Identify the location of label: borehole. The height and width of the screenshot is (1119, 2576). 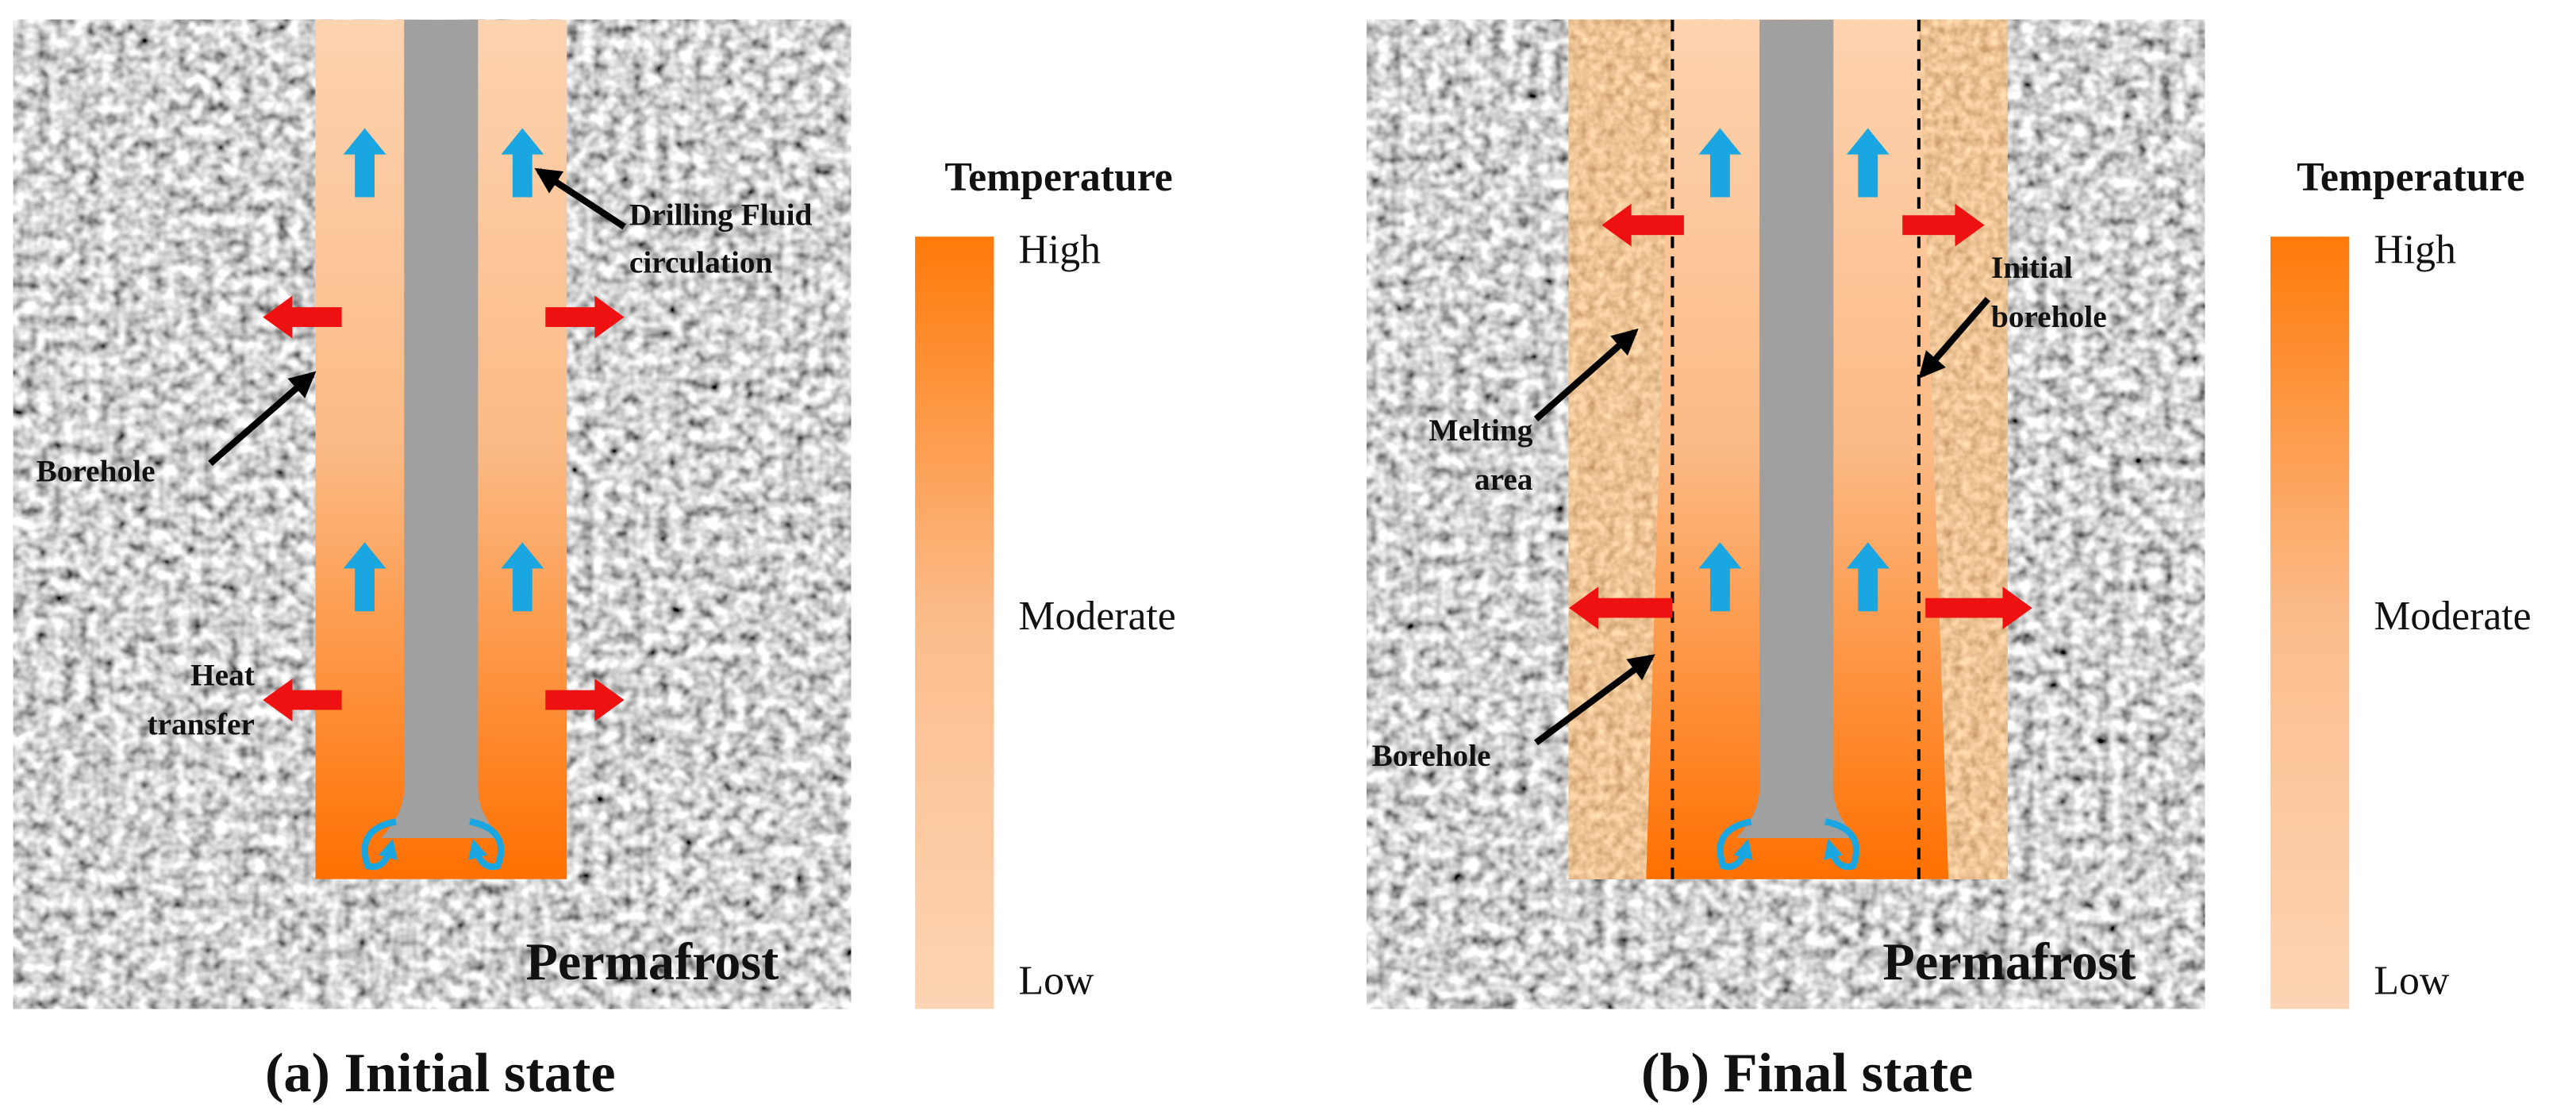
(2049, 316).